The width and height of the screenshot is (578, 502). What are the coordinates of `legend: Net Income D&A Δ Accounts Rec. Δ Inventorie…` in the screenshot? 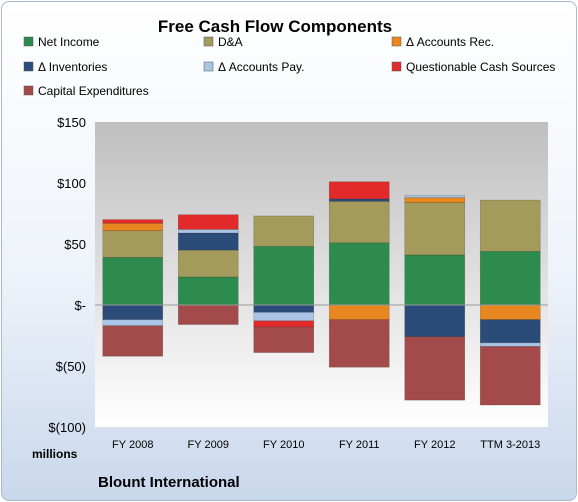 It's located at (289, 66).